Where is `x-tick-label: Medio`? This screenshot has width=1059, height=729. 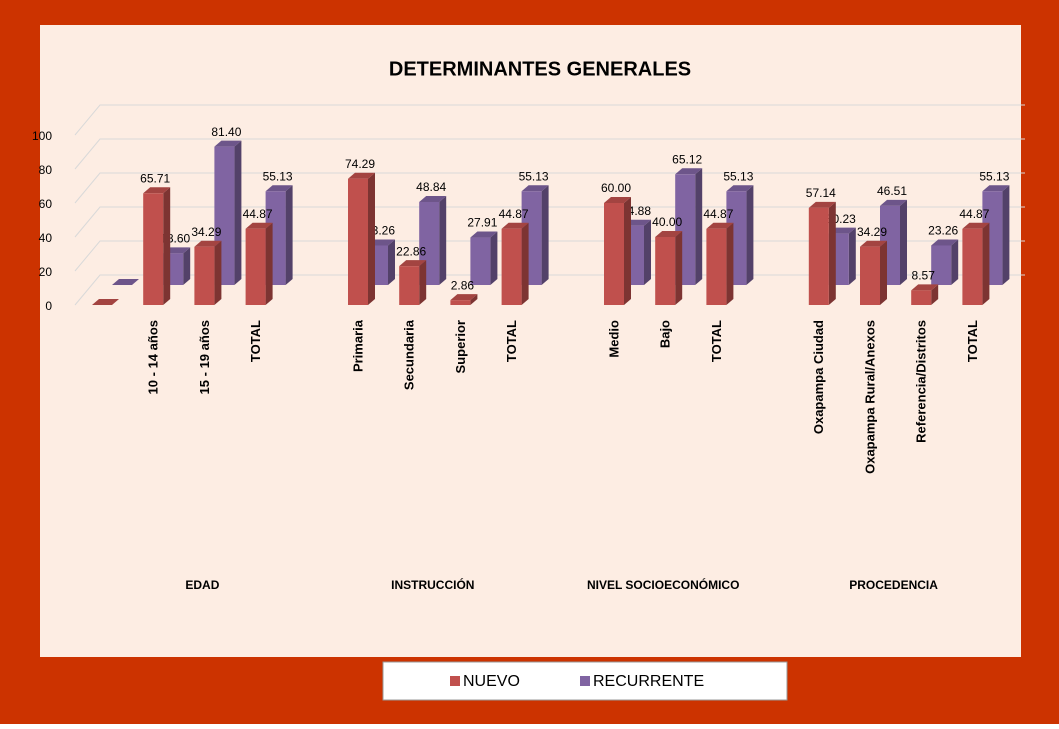 x-tick-label: Medio is located at coordinates (613, 339).